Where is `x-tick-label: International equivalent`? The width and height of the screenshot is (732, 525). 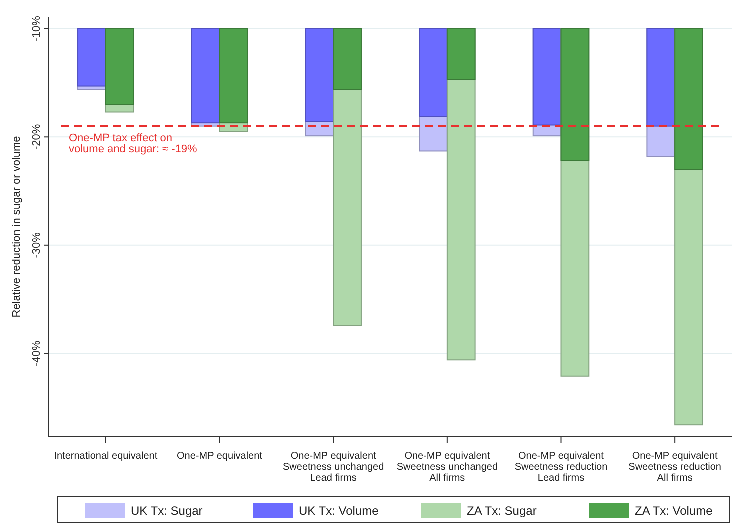 x-tick-label: International equivalent is located at coordinates (106, 456).